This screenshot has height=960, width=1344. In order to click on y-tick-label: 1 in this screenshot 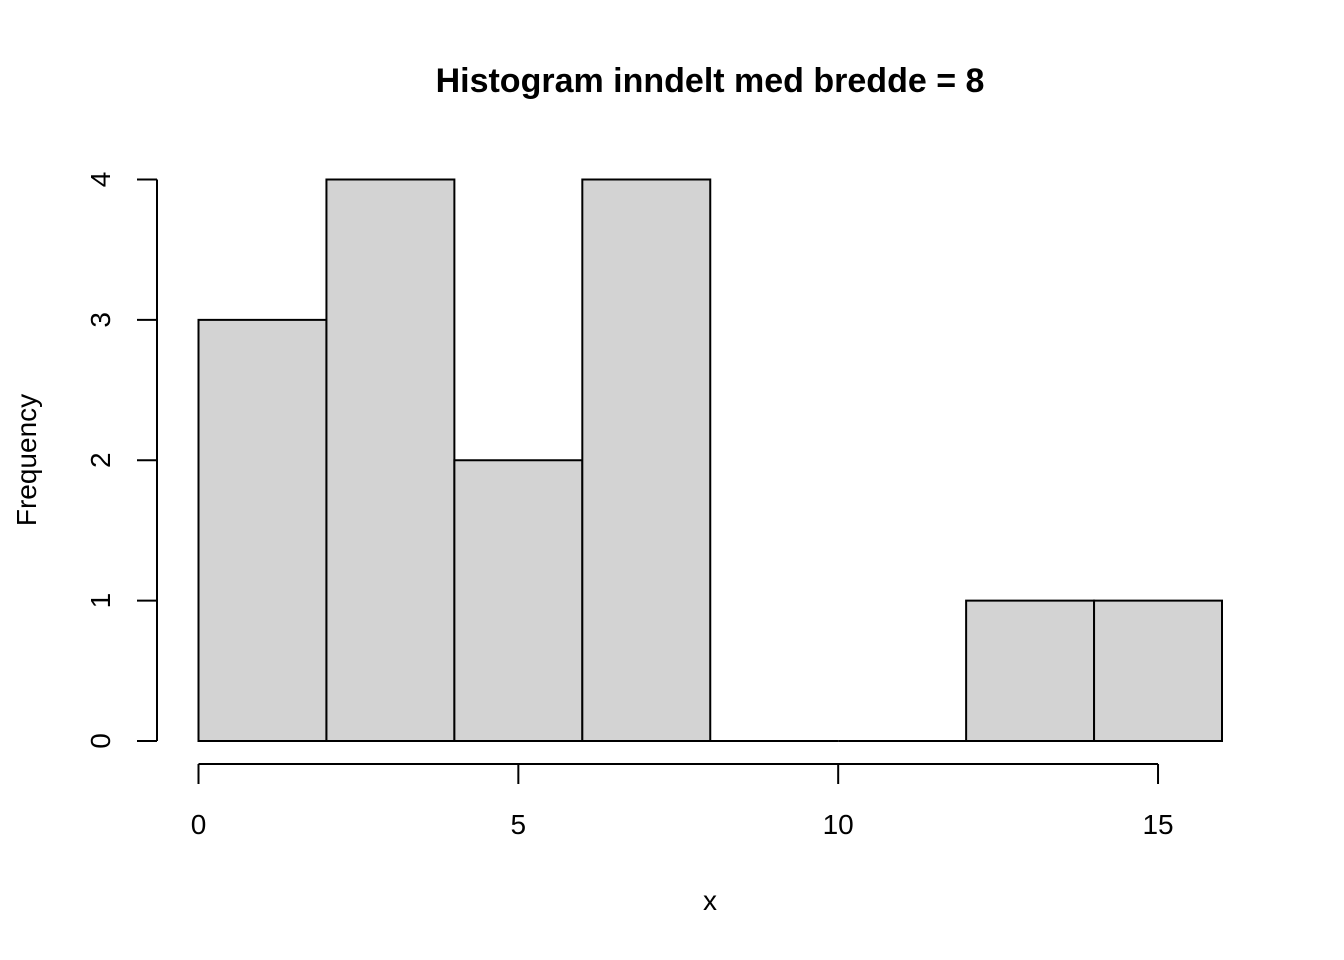, I will do `click(100, 601)`.